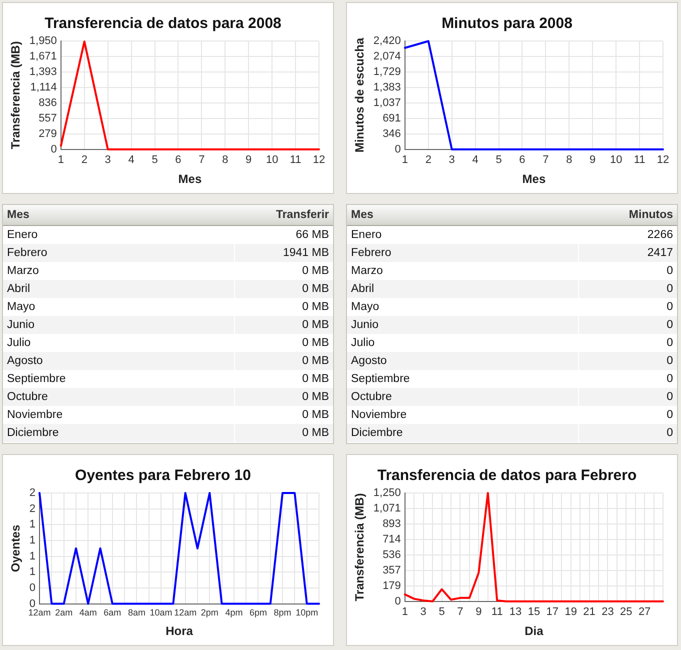 This screenshot has height=650, width=681. I want to click on y-tick-label: 1,037, so click(387, 102).